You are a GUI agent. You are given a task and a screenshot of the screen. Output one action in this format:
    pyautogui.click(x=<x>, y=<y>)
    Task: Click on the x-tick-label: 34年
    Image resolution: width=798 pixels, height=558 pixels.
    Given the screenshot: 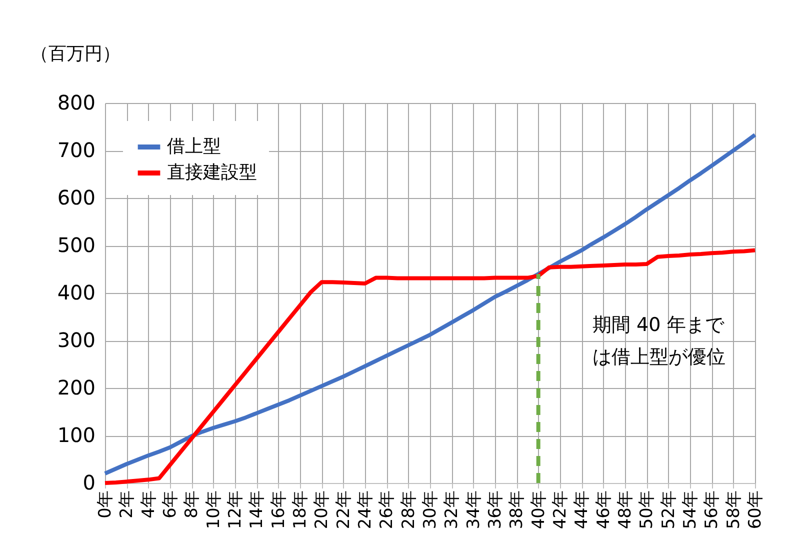 What is the action you would take?
    pyautogui.click(x=474, y=510)
    